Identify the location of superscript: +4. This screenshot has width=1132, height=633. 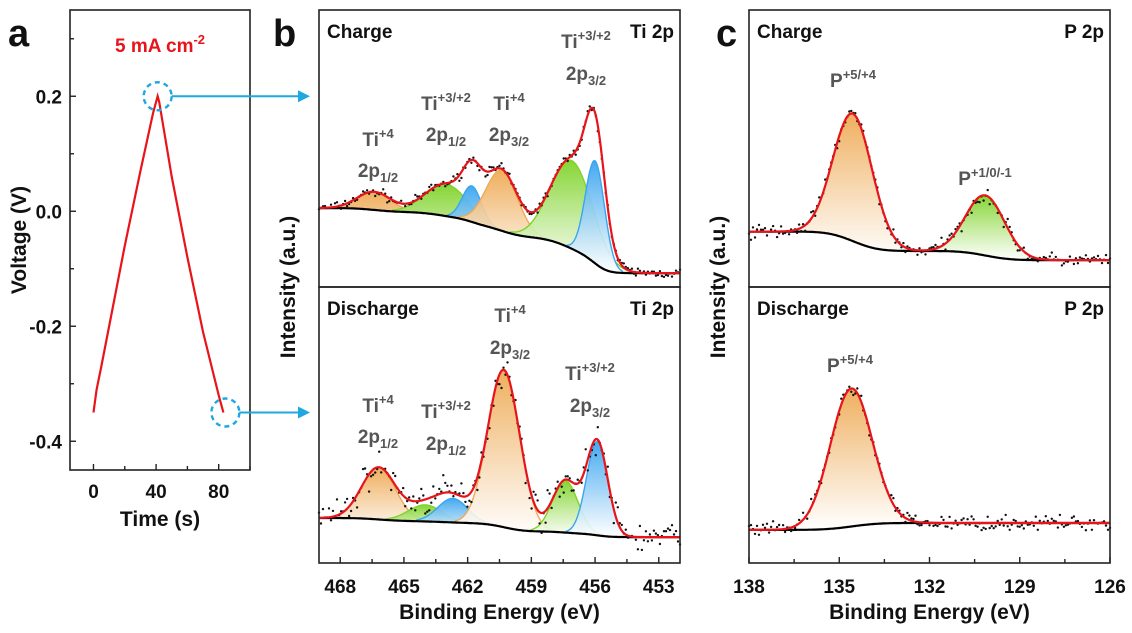
(387, 399).